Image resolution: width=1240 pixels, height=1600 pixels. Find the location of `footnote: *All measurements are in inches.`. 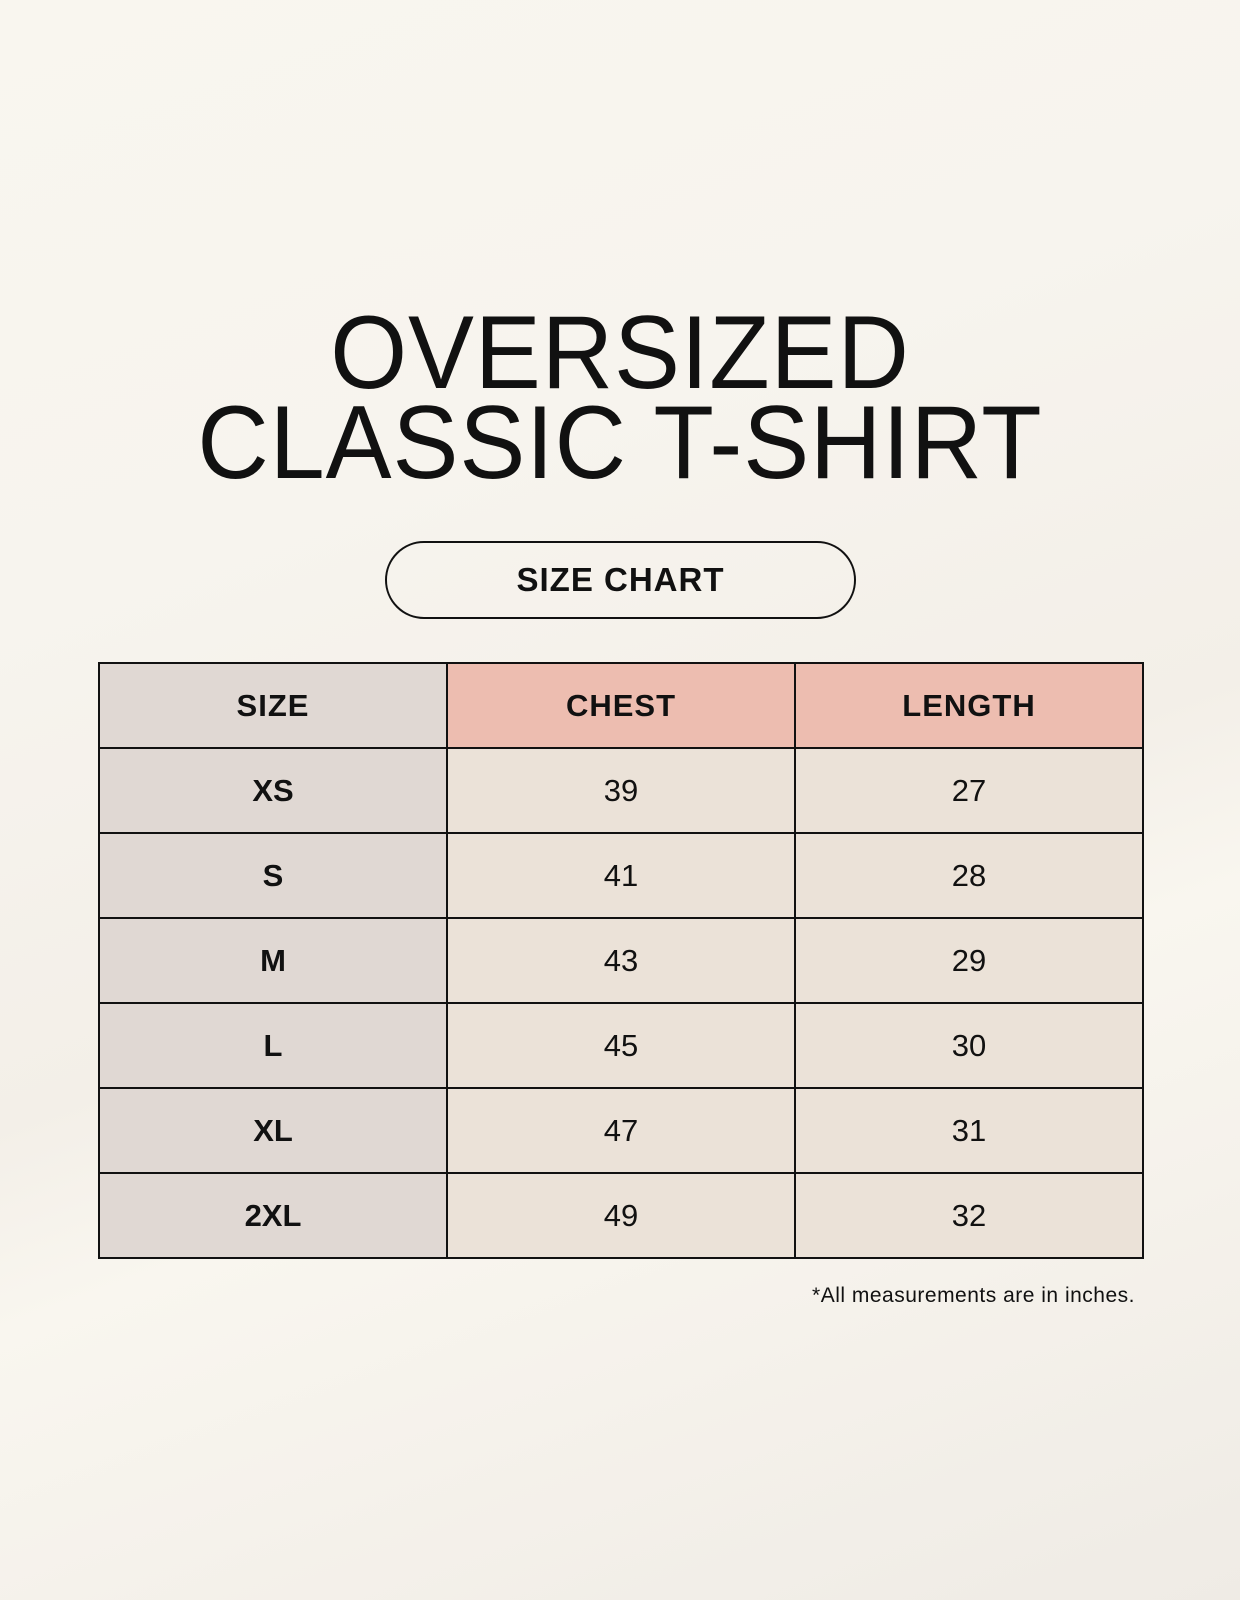

footnote: *All measurements are in inches. is located at coordinates (973, 1295).